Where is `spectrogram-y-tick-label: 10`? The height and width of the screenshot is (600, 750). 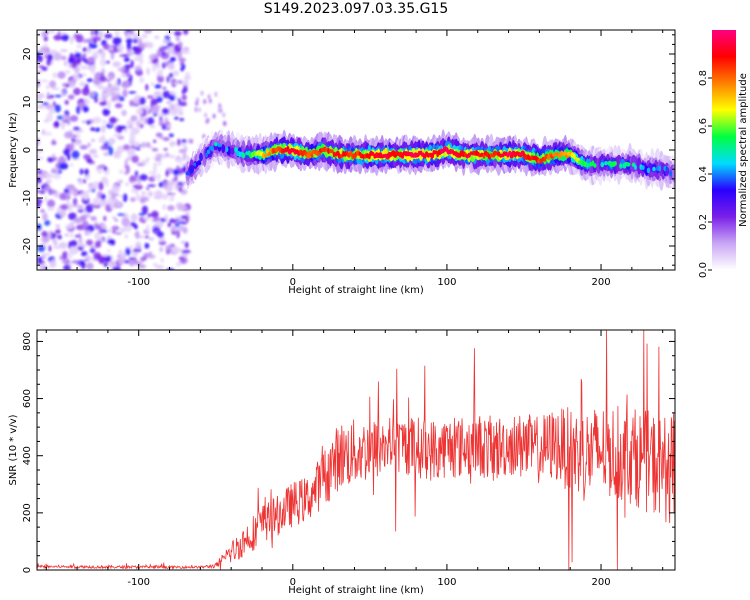 spectrogram-y-tick-label: 10 is located at coordinates (27, 102).